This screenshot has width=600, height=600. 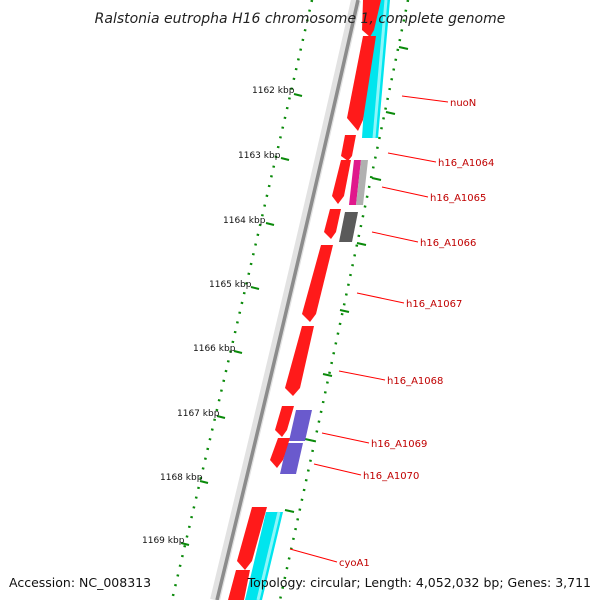 What do you see at coordinates (399, 444) in the screenshot?
I see `gene-label: h16_A1069` at bounding box center [399, 444].